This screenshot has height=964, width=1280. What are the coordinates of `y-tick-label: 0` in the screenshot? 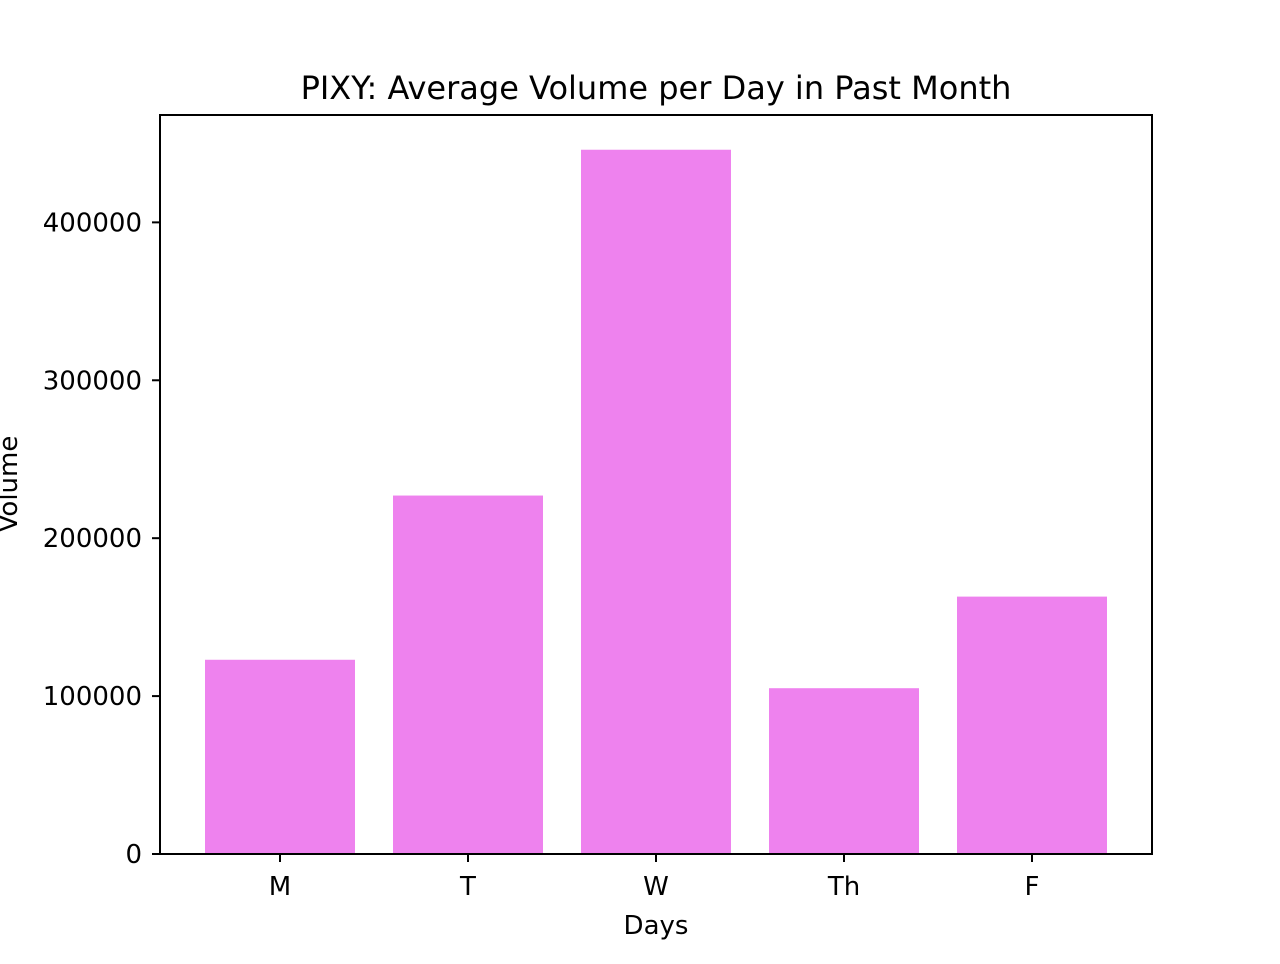 It's located at (133, 855).